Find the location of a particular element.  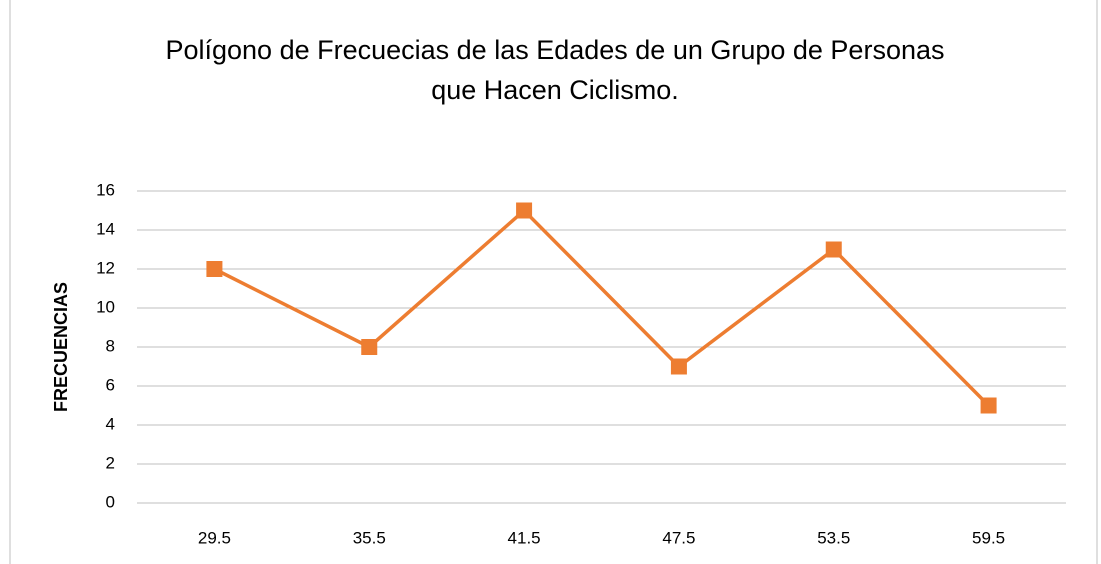

x-tick-label: 53.5 is located at coordinates (833, 537).